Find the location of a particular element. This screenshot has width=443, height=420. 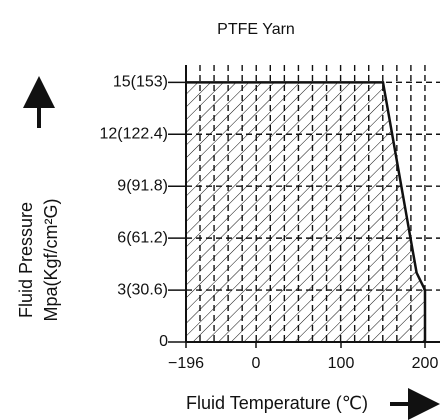

chart-title: PTFE Yarn is located at coordinates (256, 29).